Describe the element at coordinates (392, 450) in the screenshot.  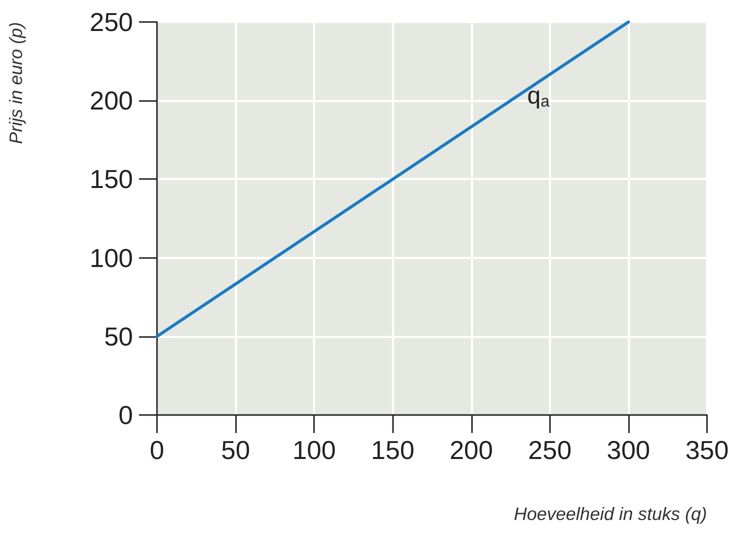
I see `x-tick-label: 150` at that location.